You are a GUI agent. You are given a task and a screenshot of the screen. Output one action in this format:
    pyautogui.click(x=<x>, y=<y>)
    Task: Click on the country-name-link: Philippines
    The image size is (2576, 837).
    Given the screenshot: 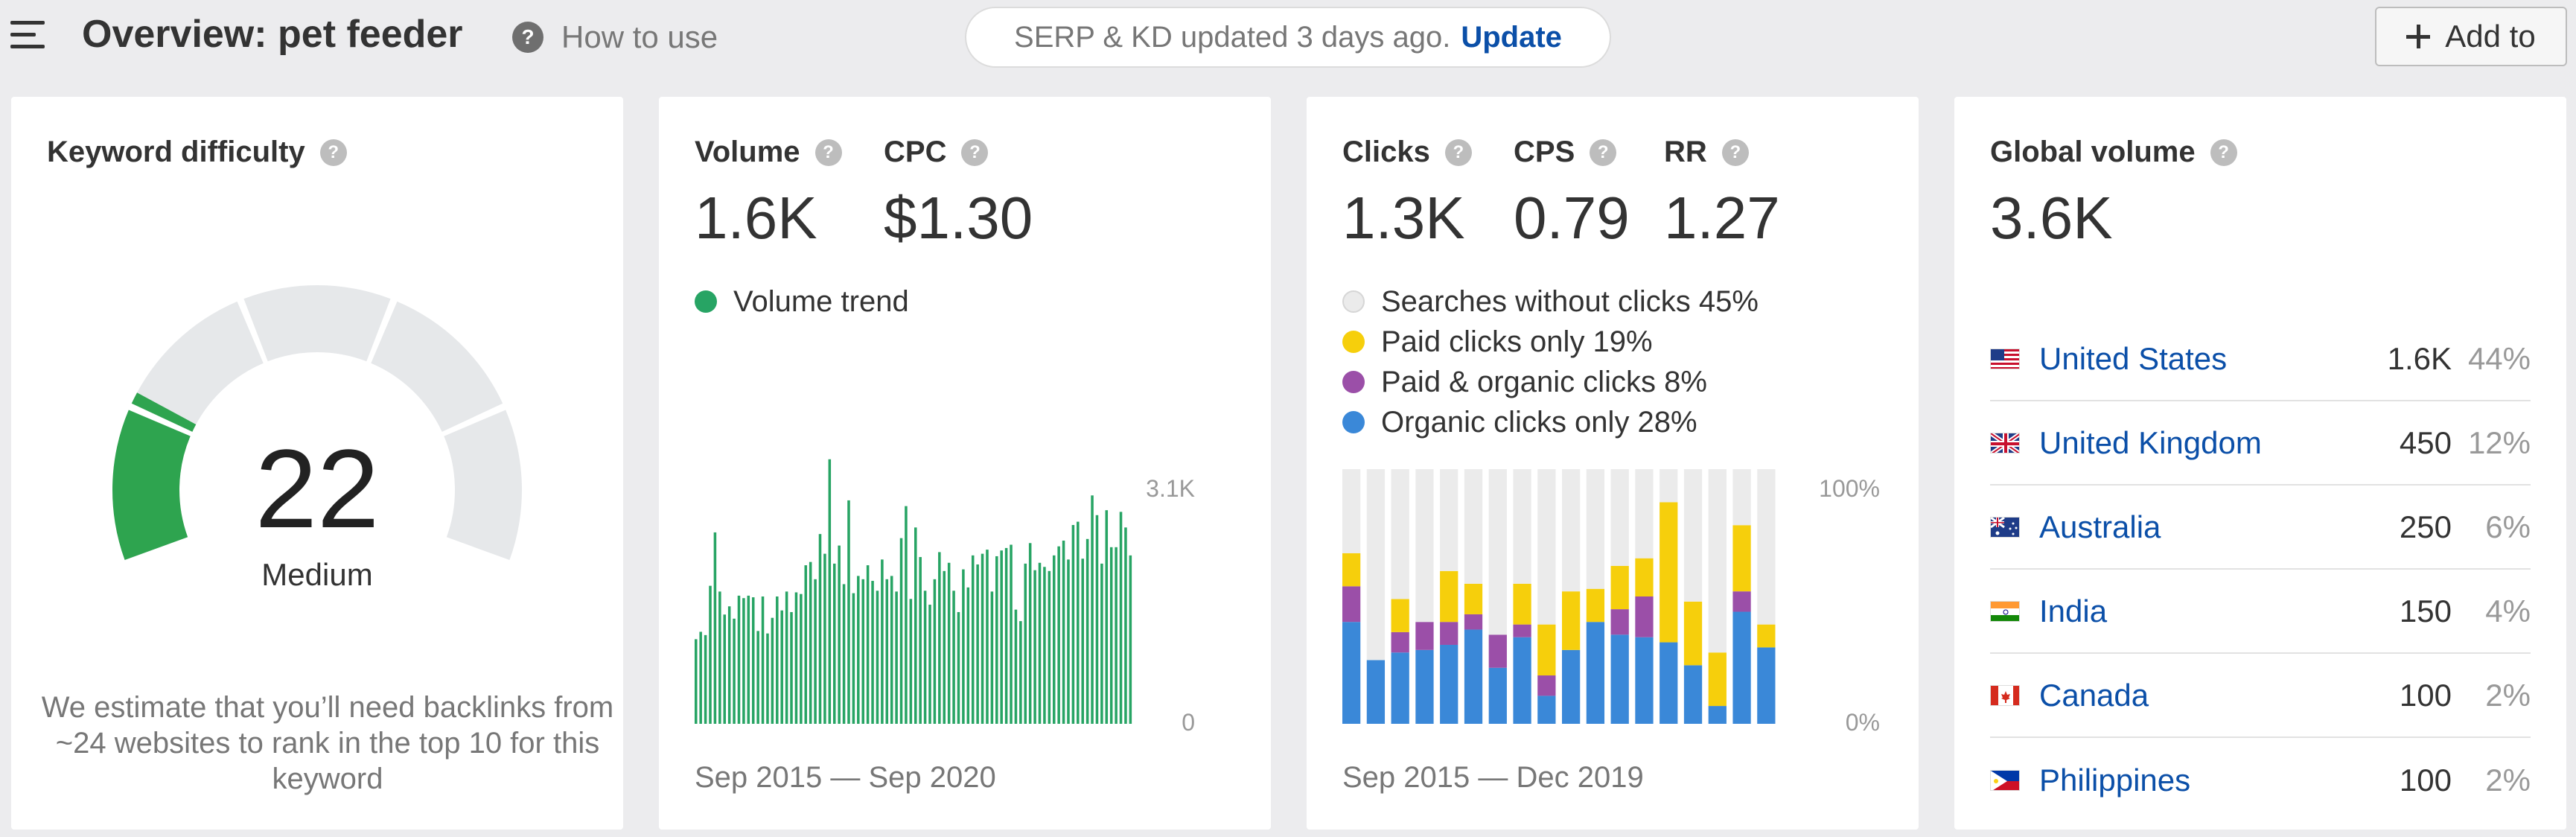 What is the action you would take?
    pyautogui.click(x=2115, y=780)
    